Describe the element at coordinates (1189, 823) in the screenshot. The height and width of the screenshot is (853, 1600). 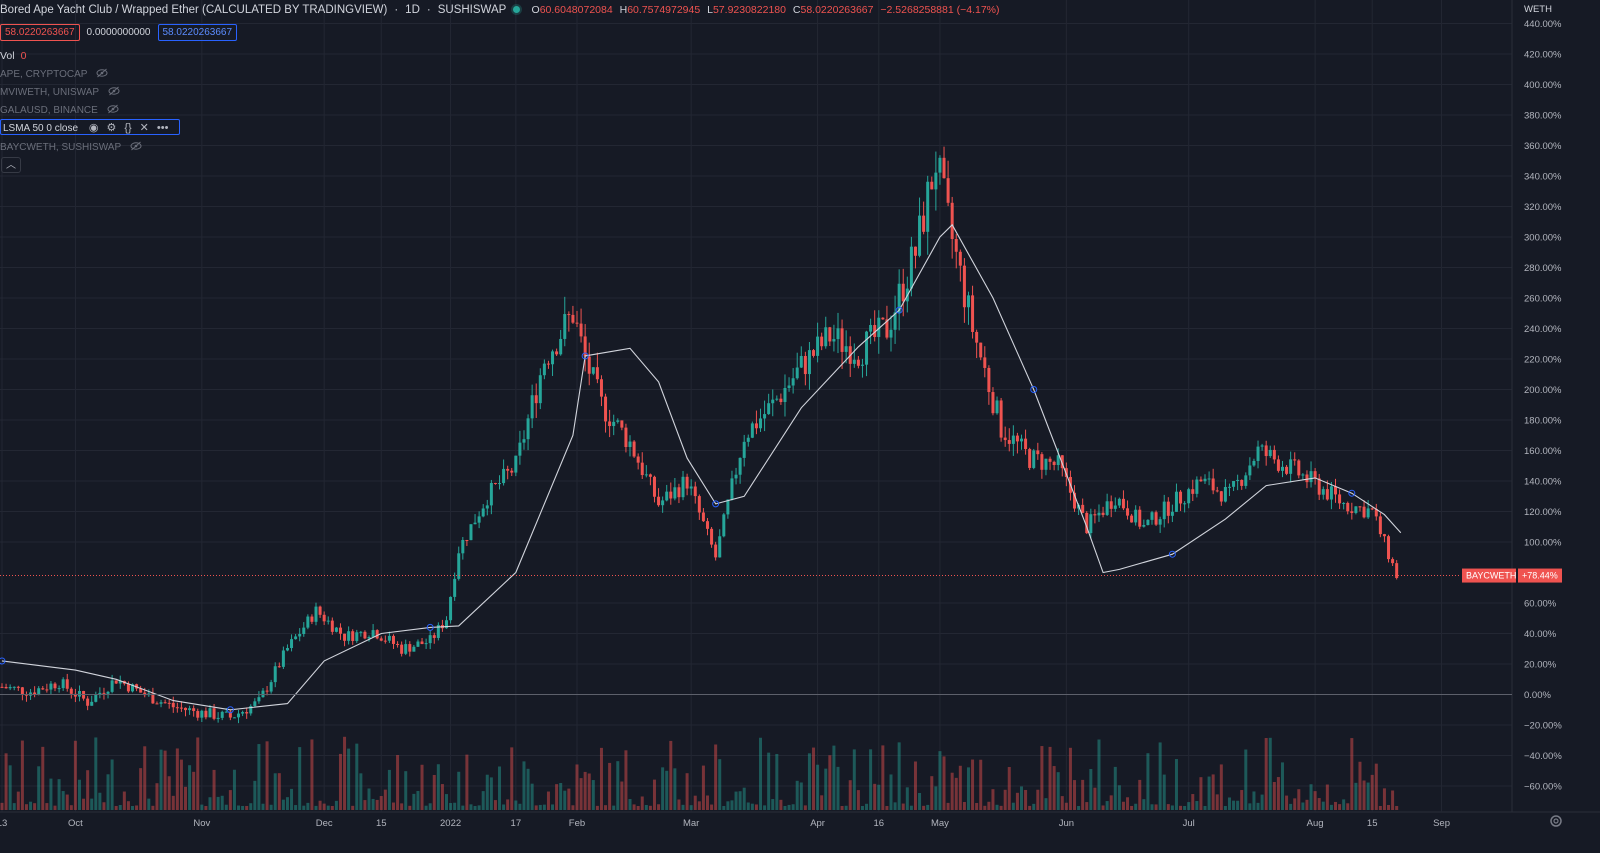
I see `x-tick-label: Jul` at that location.